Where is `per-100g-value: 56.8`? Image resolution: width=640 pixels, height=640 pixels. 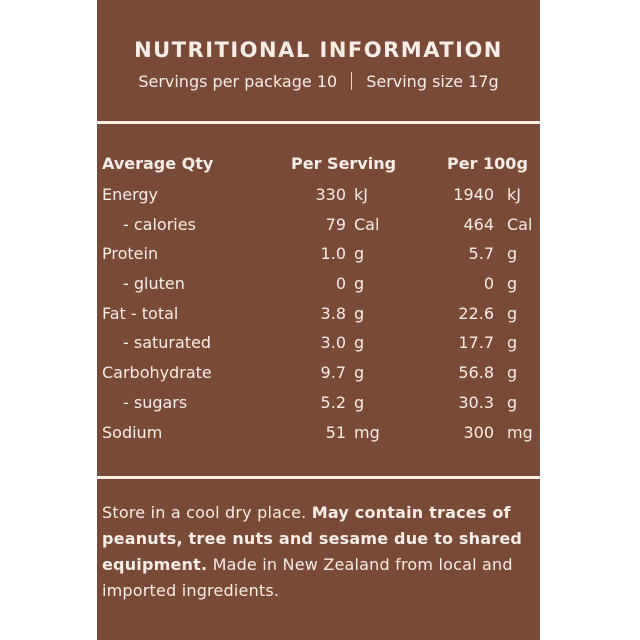
per-100g-value: 56.8 is located at coordinates (476, 373).